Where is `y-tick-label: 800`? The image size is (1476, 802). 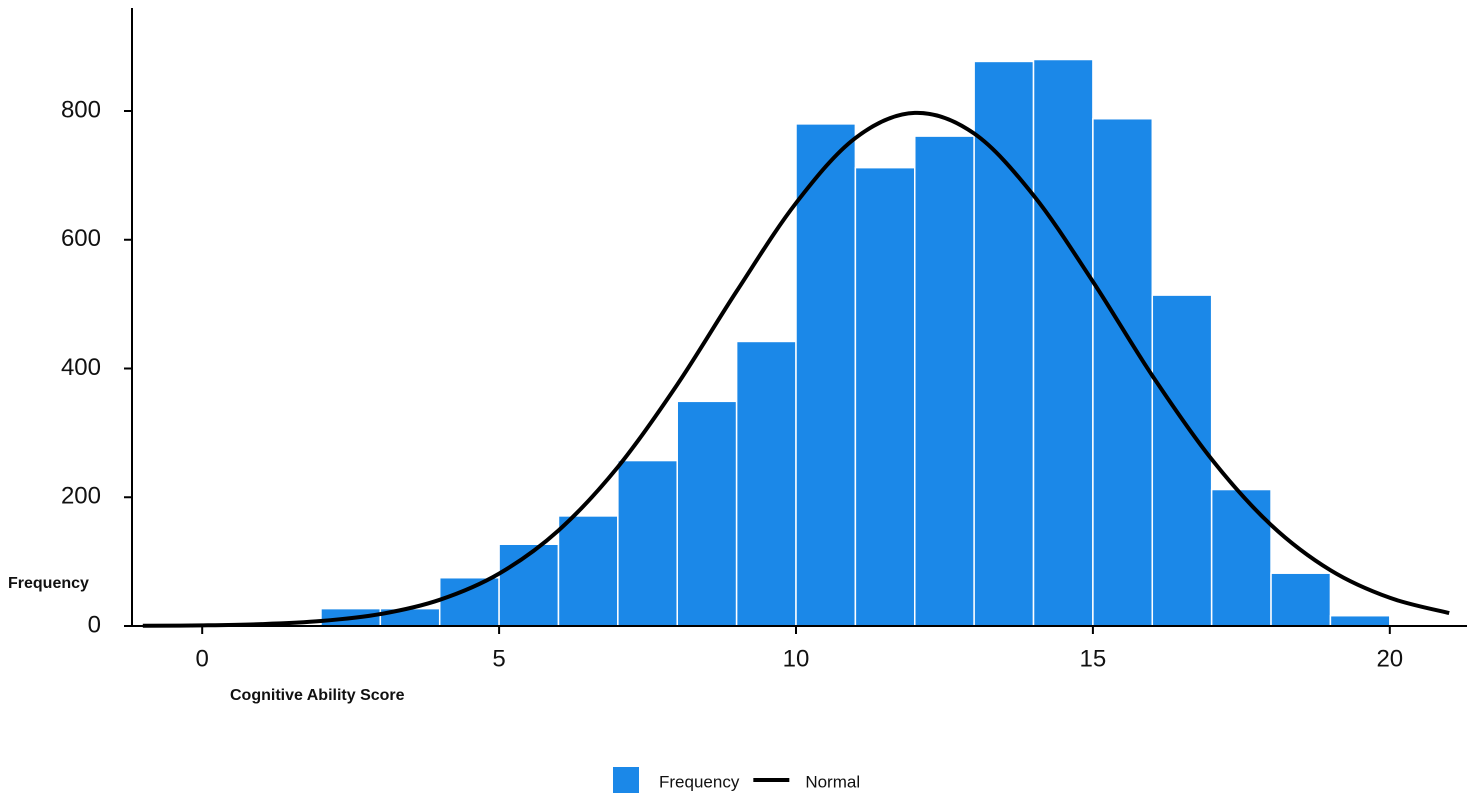
y-tick-label: 800 is located at coordinates (81, 109).